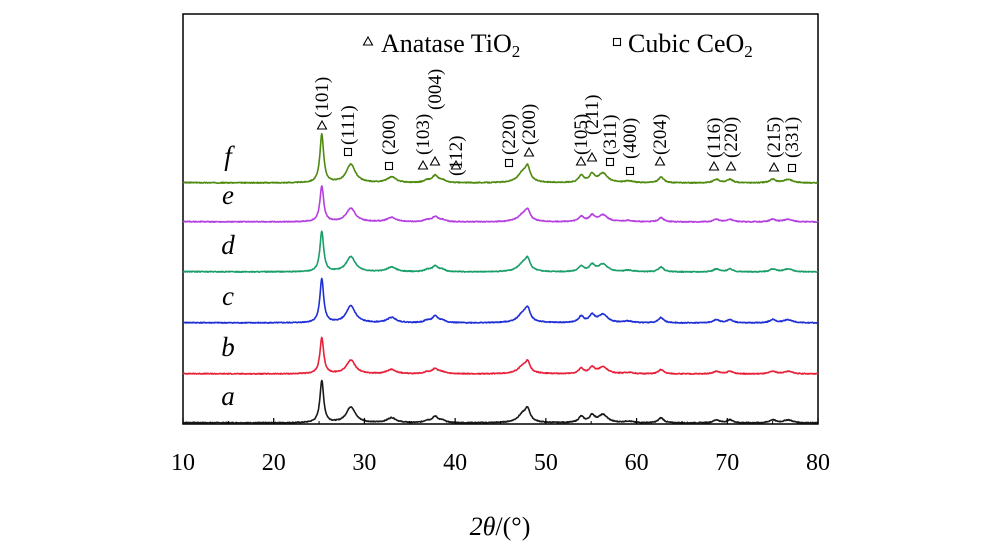  What do you see at coordinates (610, 135) in the screenshot?
I see `hkl-label: (311)` at bounding box center [610, 135].